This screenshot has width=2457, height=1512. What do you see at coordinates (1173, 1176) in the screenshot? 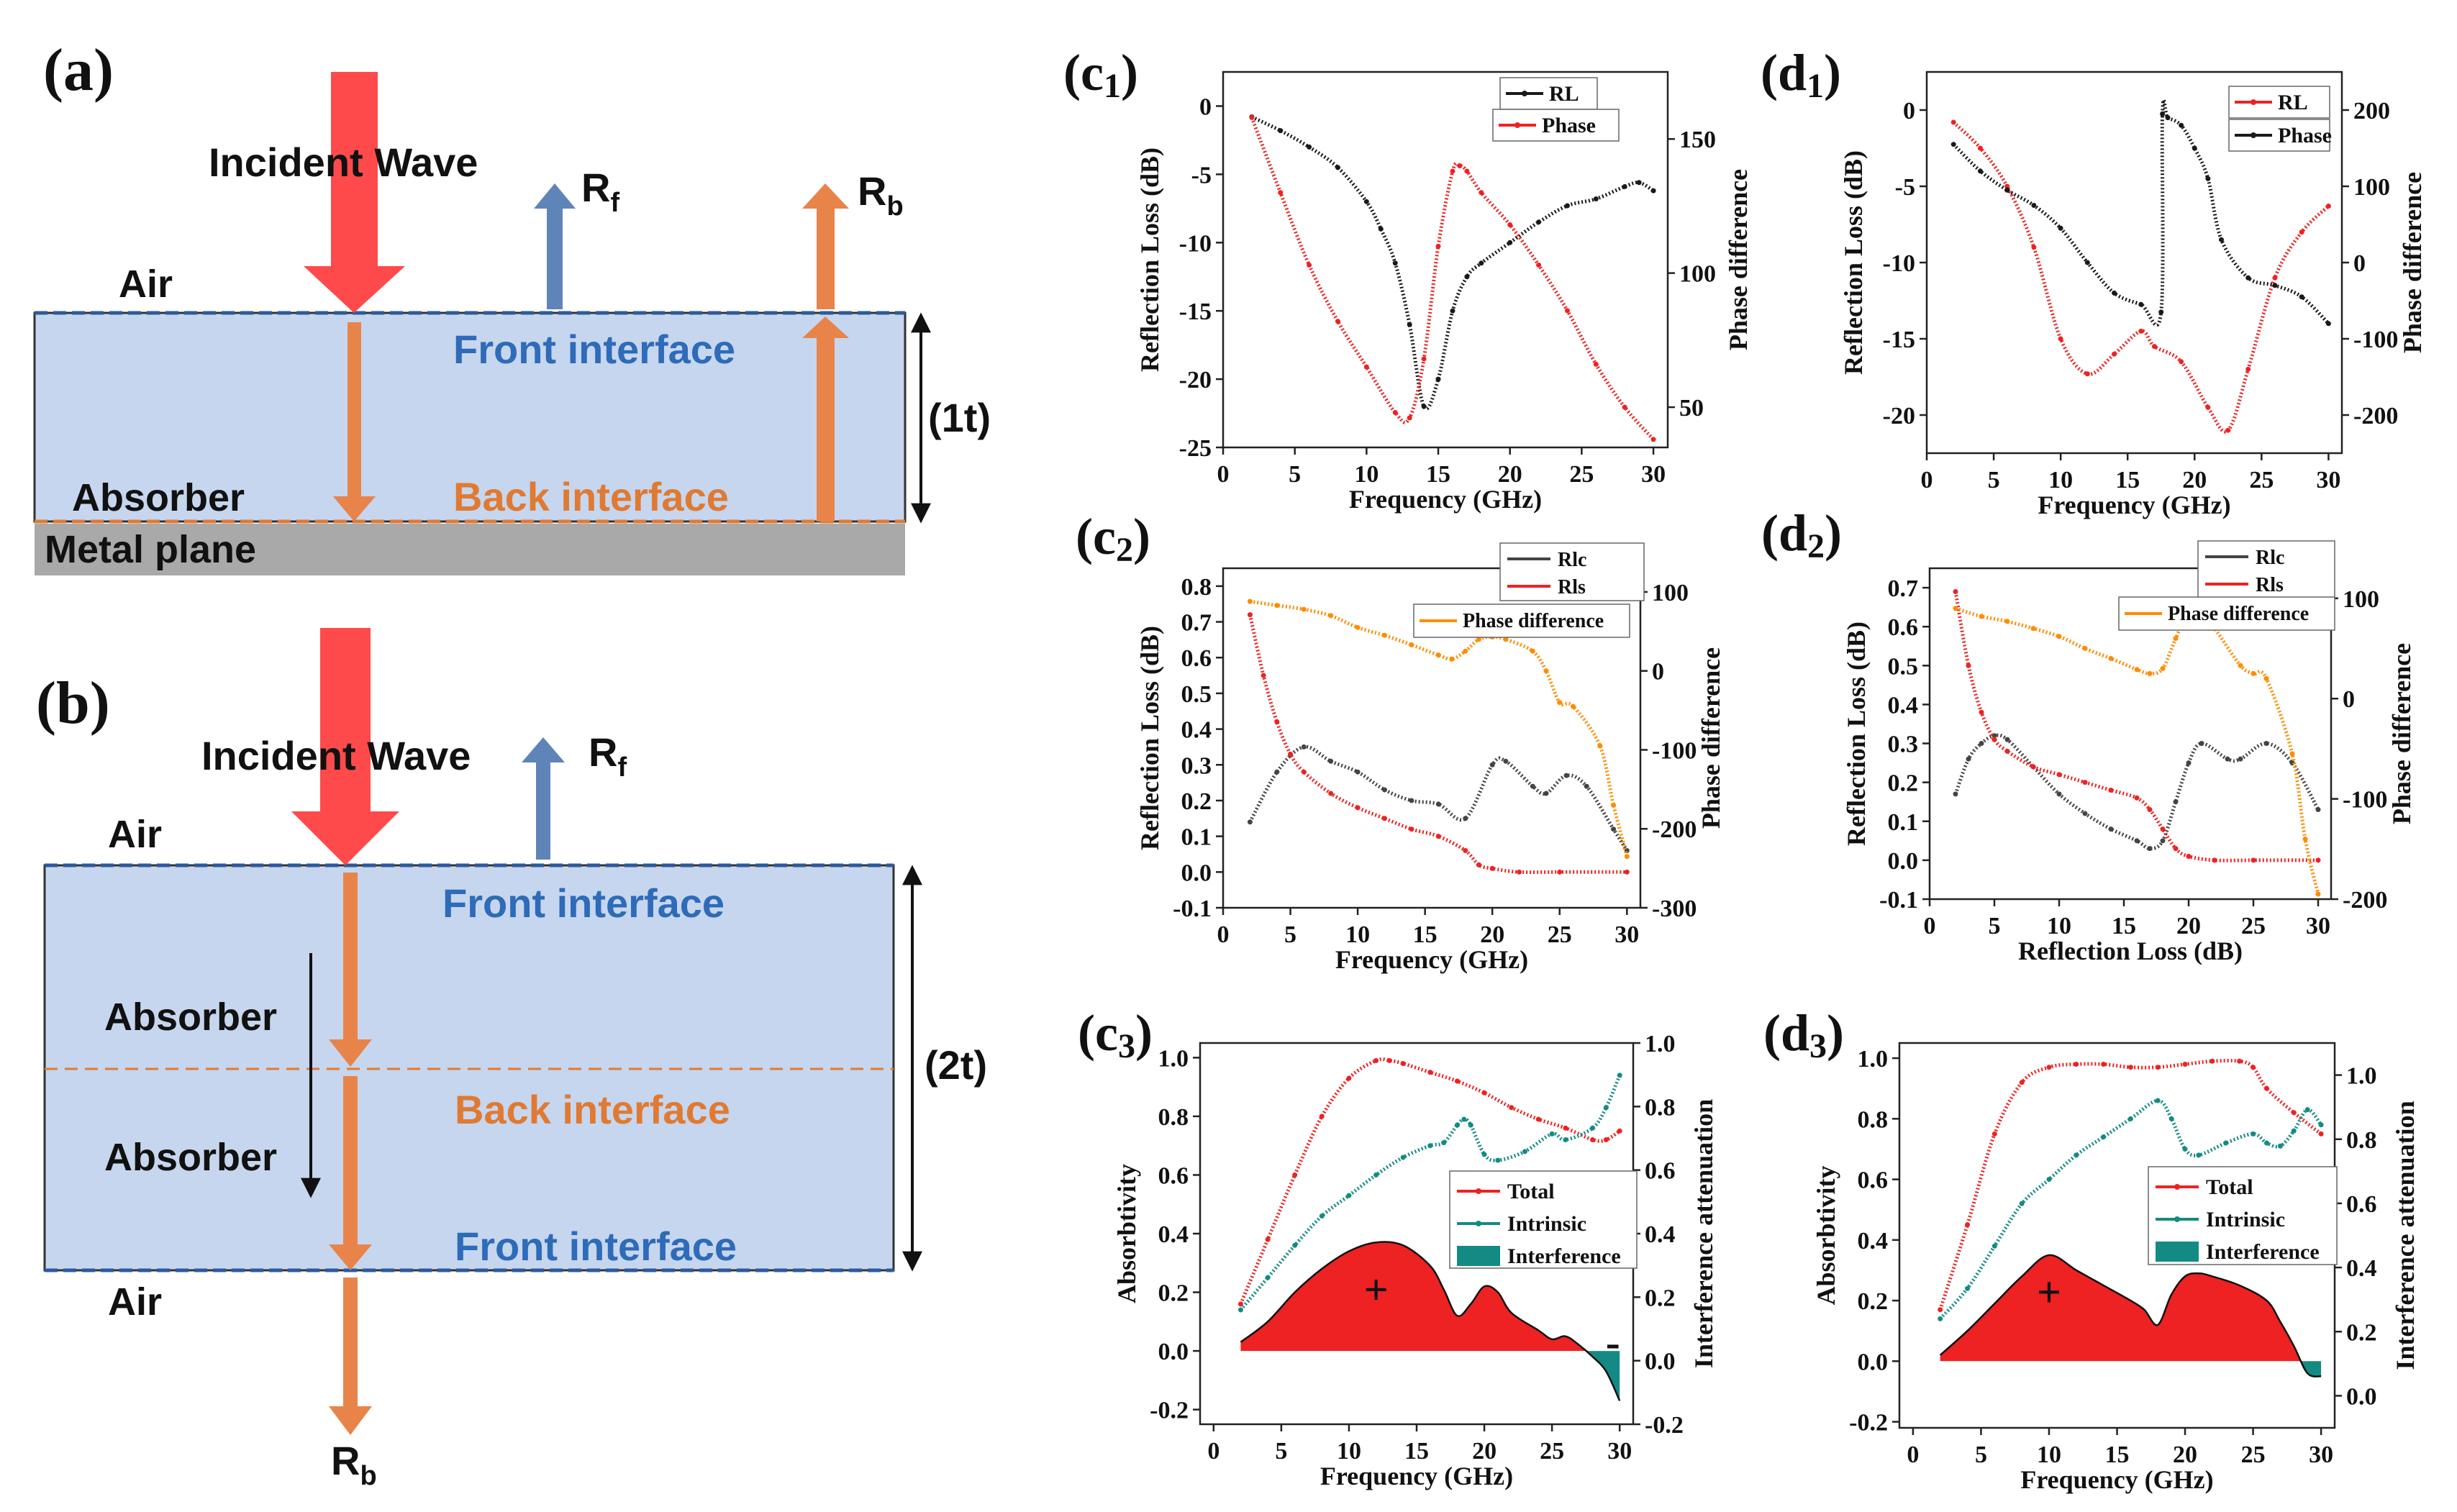
I see `y-tick-label: 0.6` at bounding box center [1173, 1176].